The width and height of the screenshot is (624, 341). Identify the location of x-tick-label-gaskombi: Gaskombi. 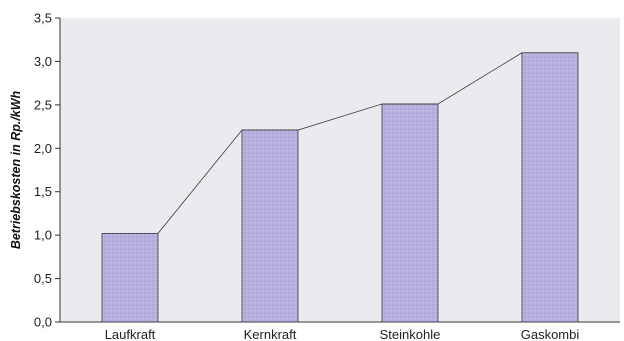
(550, 334).